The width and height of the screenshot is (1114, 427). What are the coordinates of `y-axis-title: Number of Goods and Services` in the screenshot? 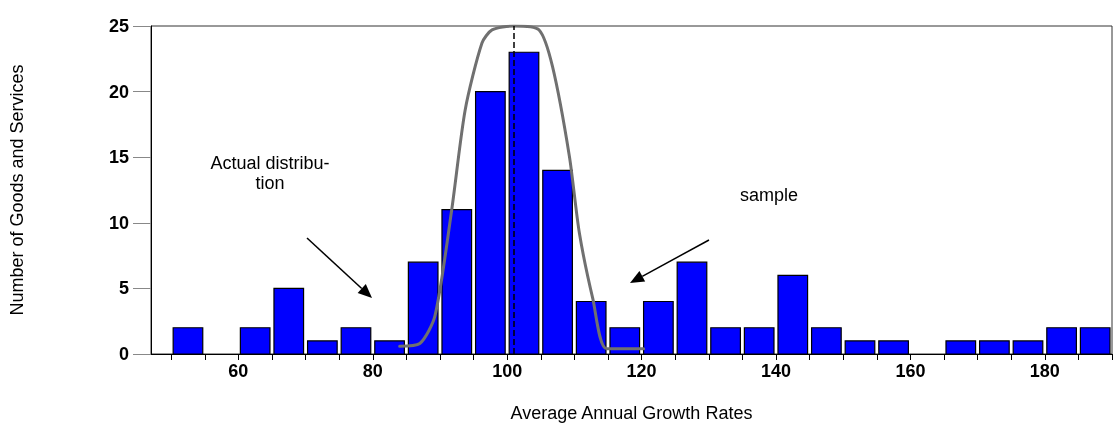 It's located at (17, 190).